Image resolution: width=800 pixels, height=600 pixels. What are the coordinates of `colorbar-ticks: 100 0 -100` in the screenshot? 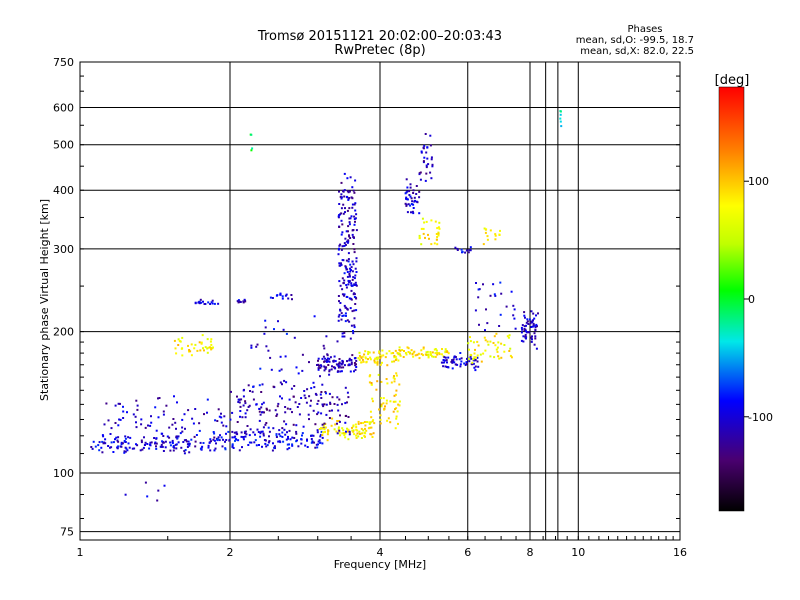 It's located at (758, 299).